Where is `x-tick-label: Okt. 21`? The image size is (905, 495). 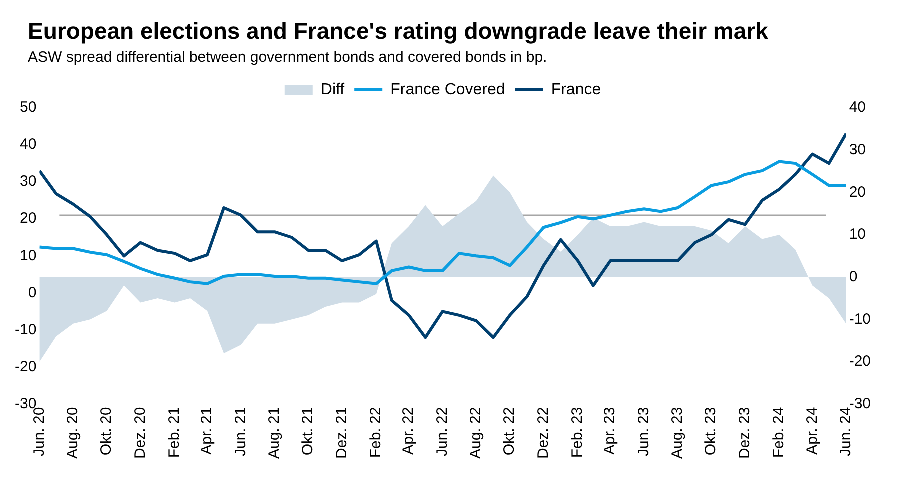
x-tick-label: Okt. 21 is located at coordinates (308, 431).